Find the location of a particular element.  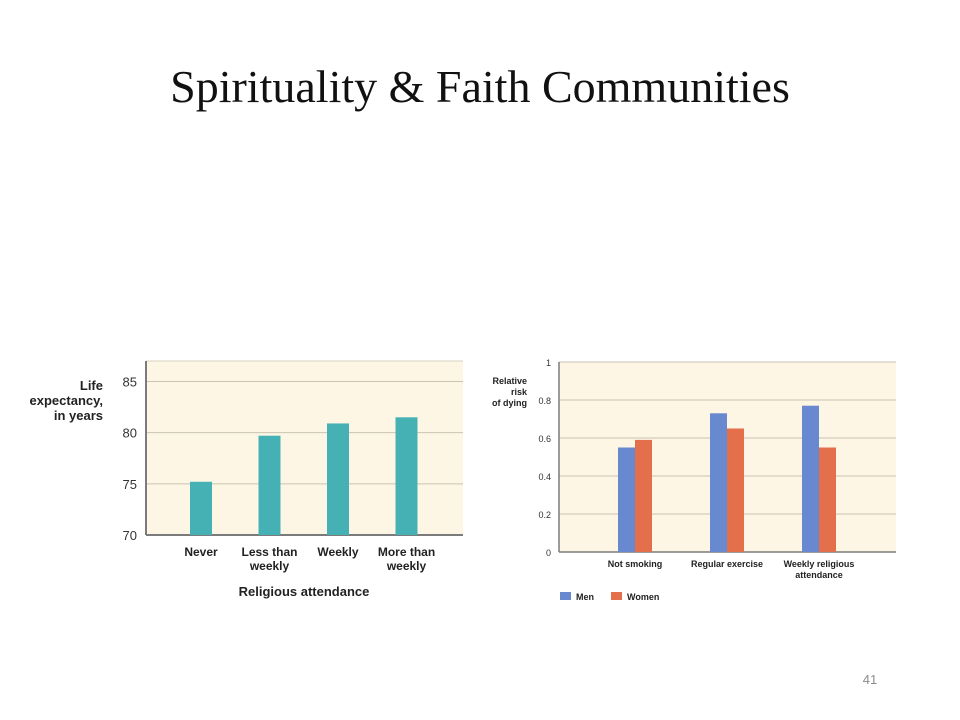

legend-label: Women is located at coordinates (643, 597).